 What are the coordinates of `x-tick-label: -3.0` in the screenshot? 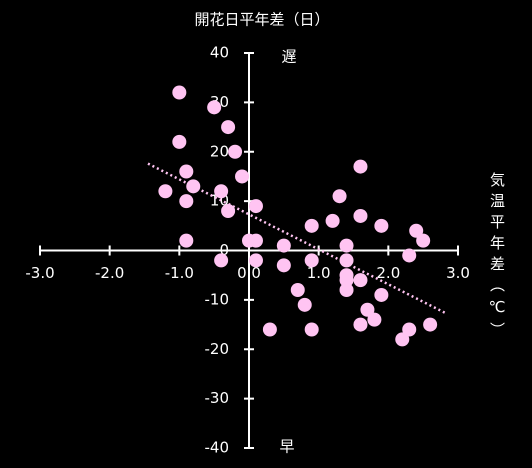 It's located at (39, 273).